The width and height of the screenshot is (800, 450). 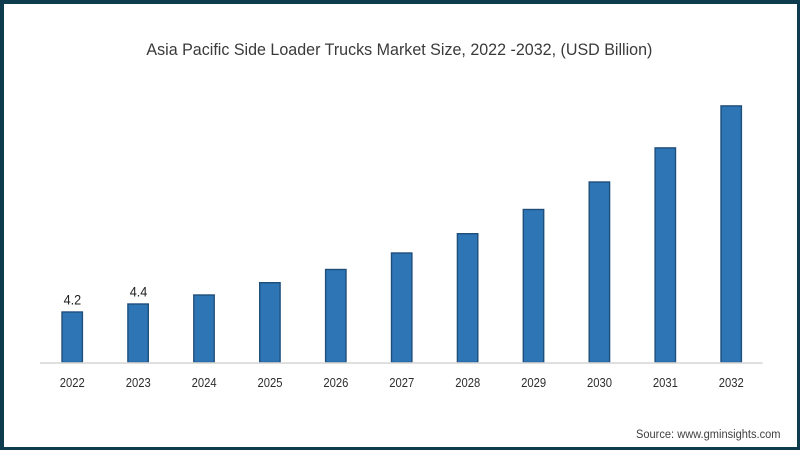 I want to click on svg-text: 4.2, so click(x=73, y=299).